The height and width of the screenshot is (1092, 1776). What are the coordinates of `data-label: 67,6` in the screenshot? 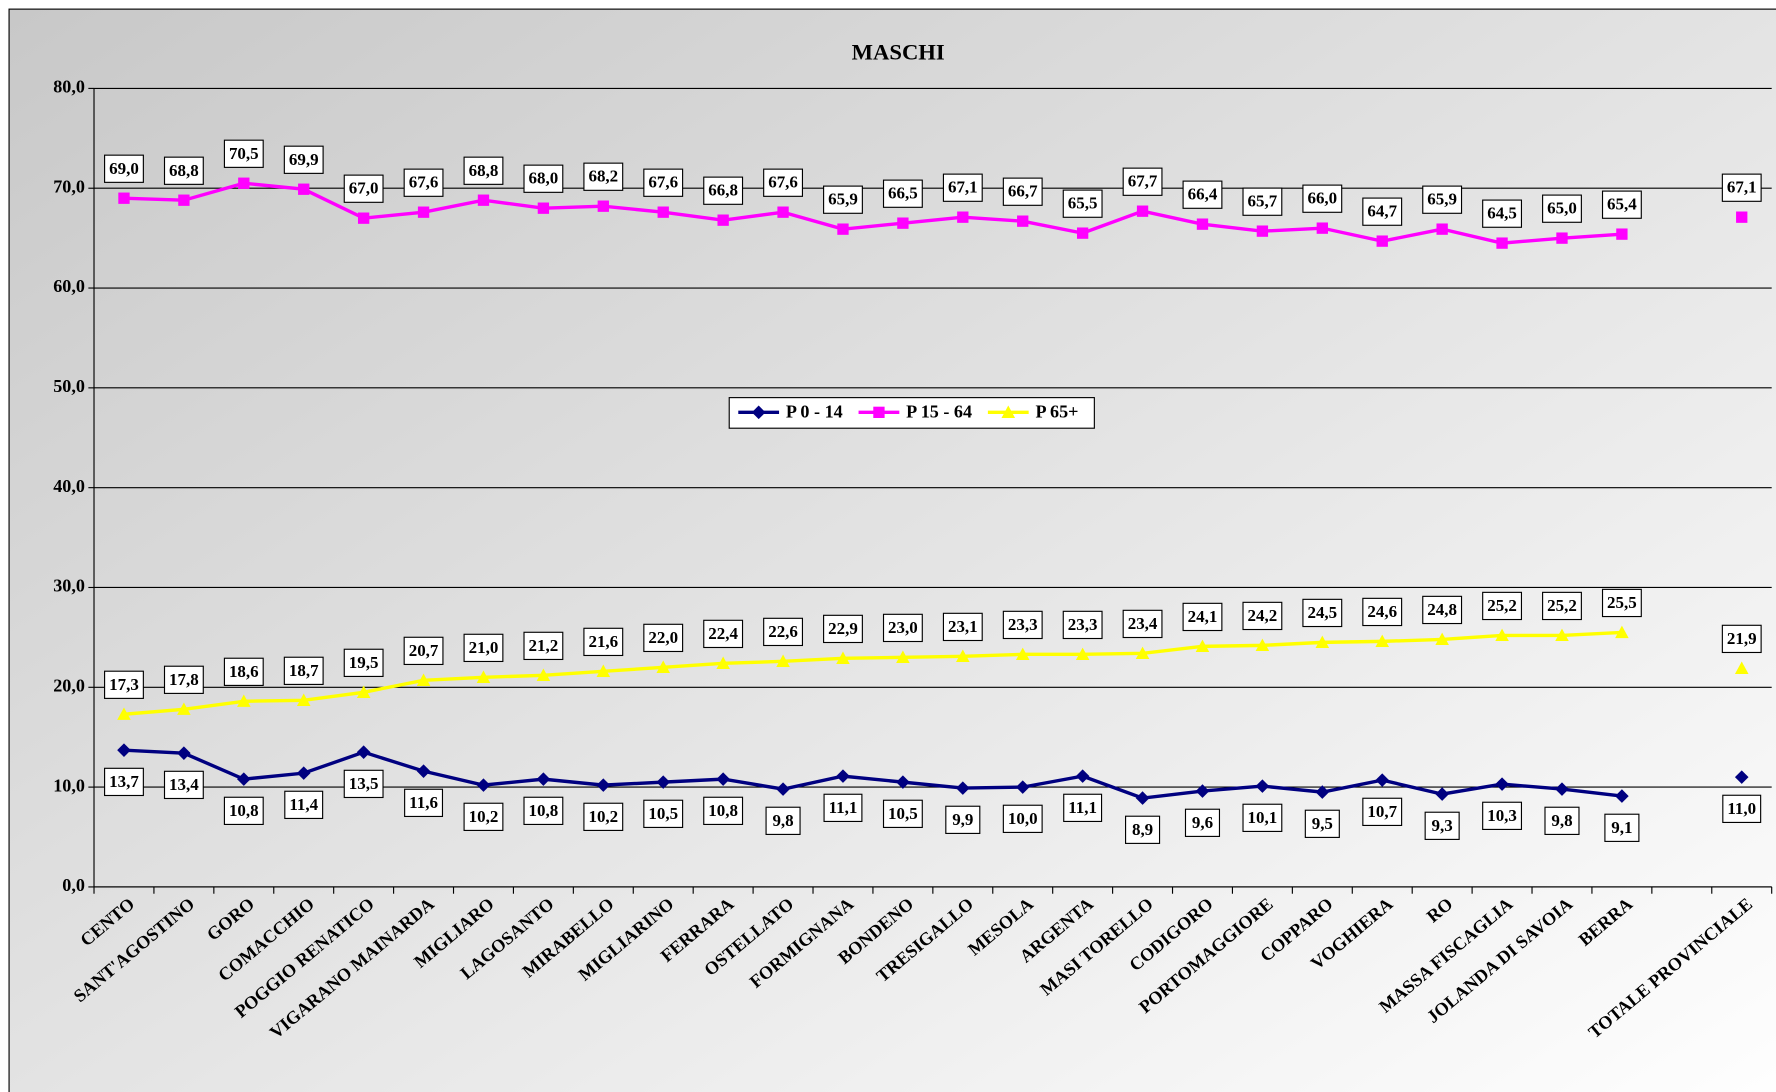 It's located at (423, 182).